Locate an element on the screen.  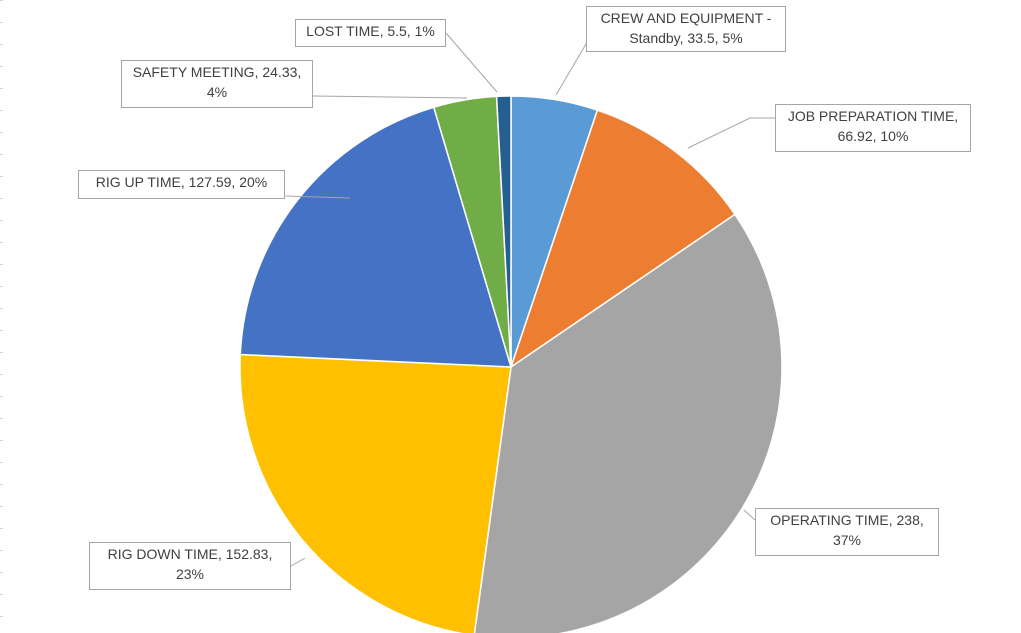
data-label-lost-time: LOST TIME, 5.5, 1% is located at coordinates (370, 33).